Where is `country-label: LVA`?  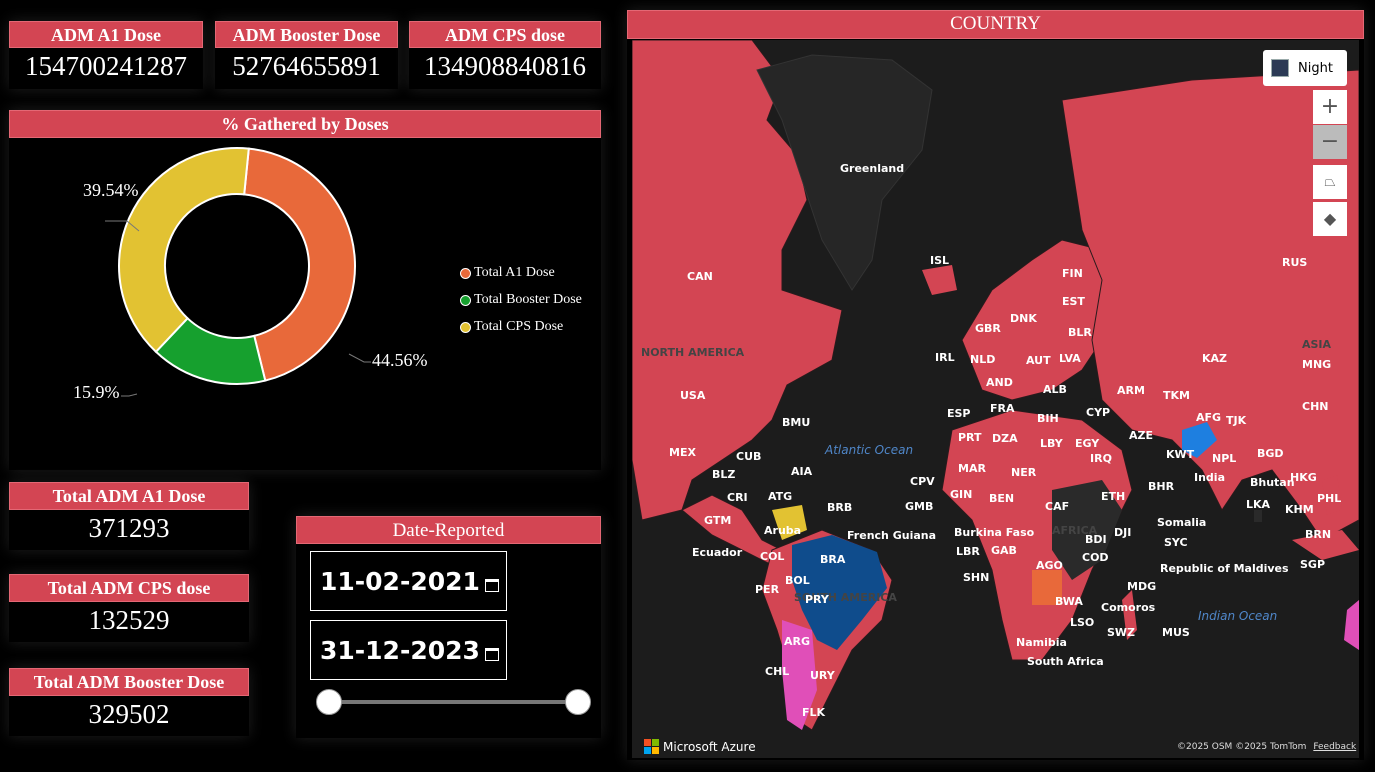
country-label: LVA is located at coordinates (1070, 358).